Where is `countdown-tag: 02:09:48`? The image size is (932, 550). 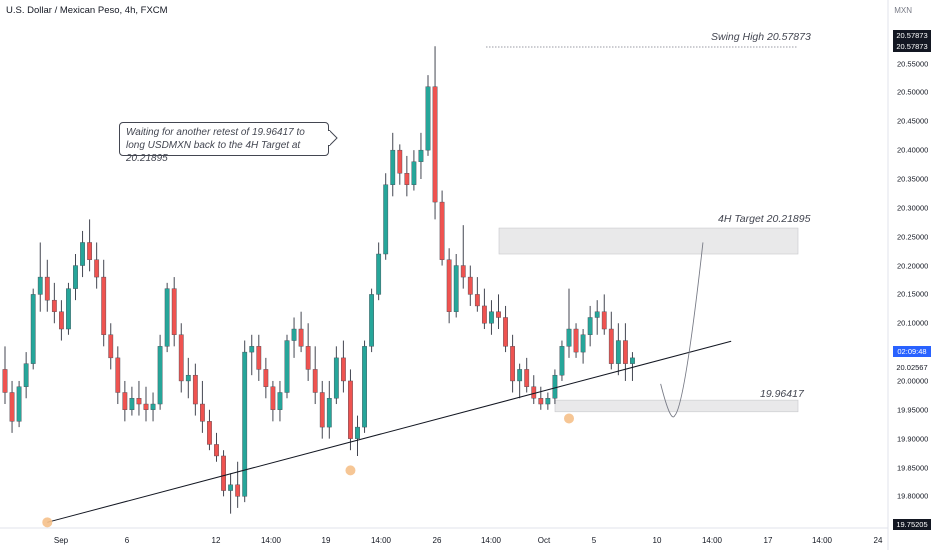
countdown-tag: 02:09:48 is located at coordinates (912, 351).